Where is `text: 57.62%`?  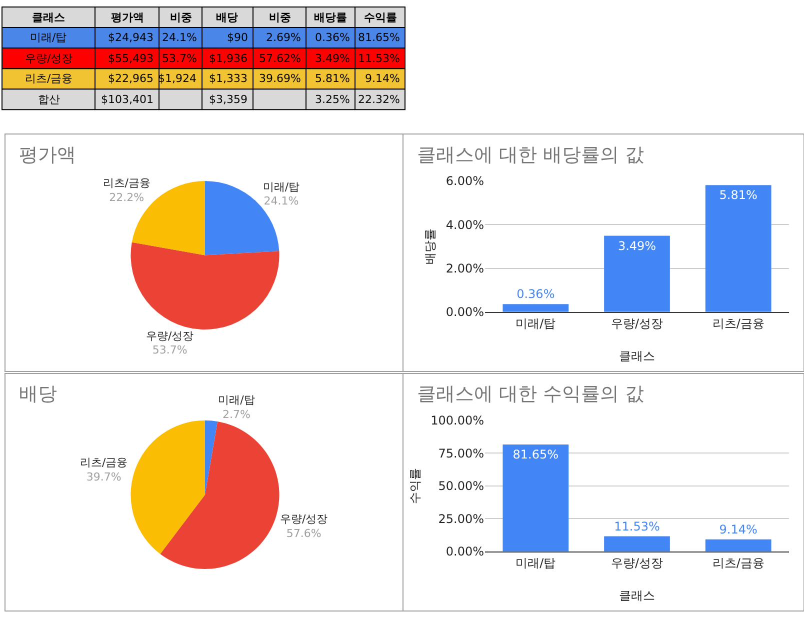
text: 57.62% is located at coordinates (280, 58).